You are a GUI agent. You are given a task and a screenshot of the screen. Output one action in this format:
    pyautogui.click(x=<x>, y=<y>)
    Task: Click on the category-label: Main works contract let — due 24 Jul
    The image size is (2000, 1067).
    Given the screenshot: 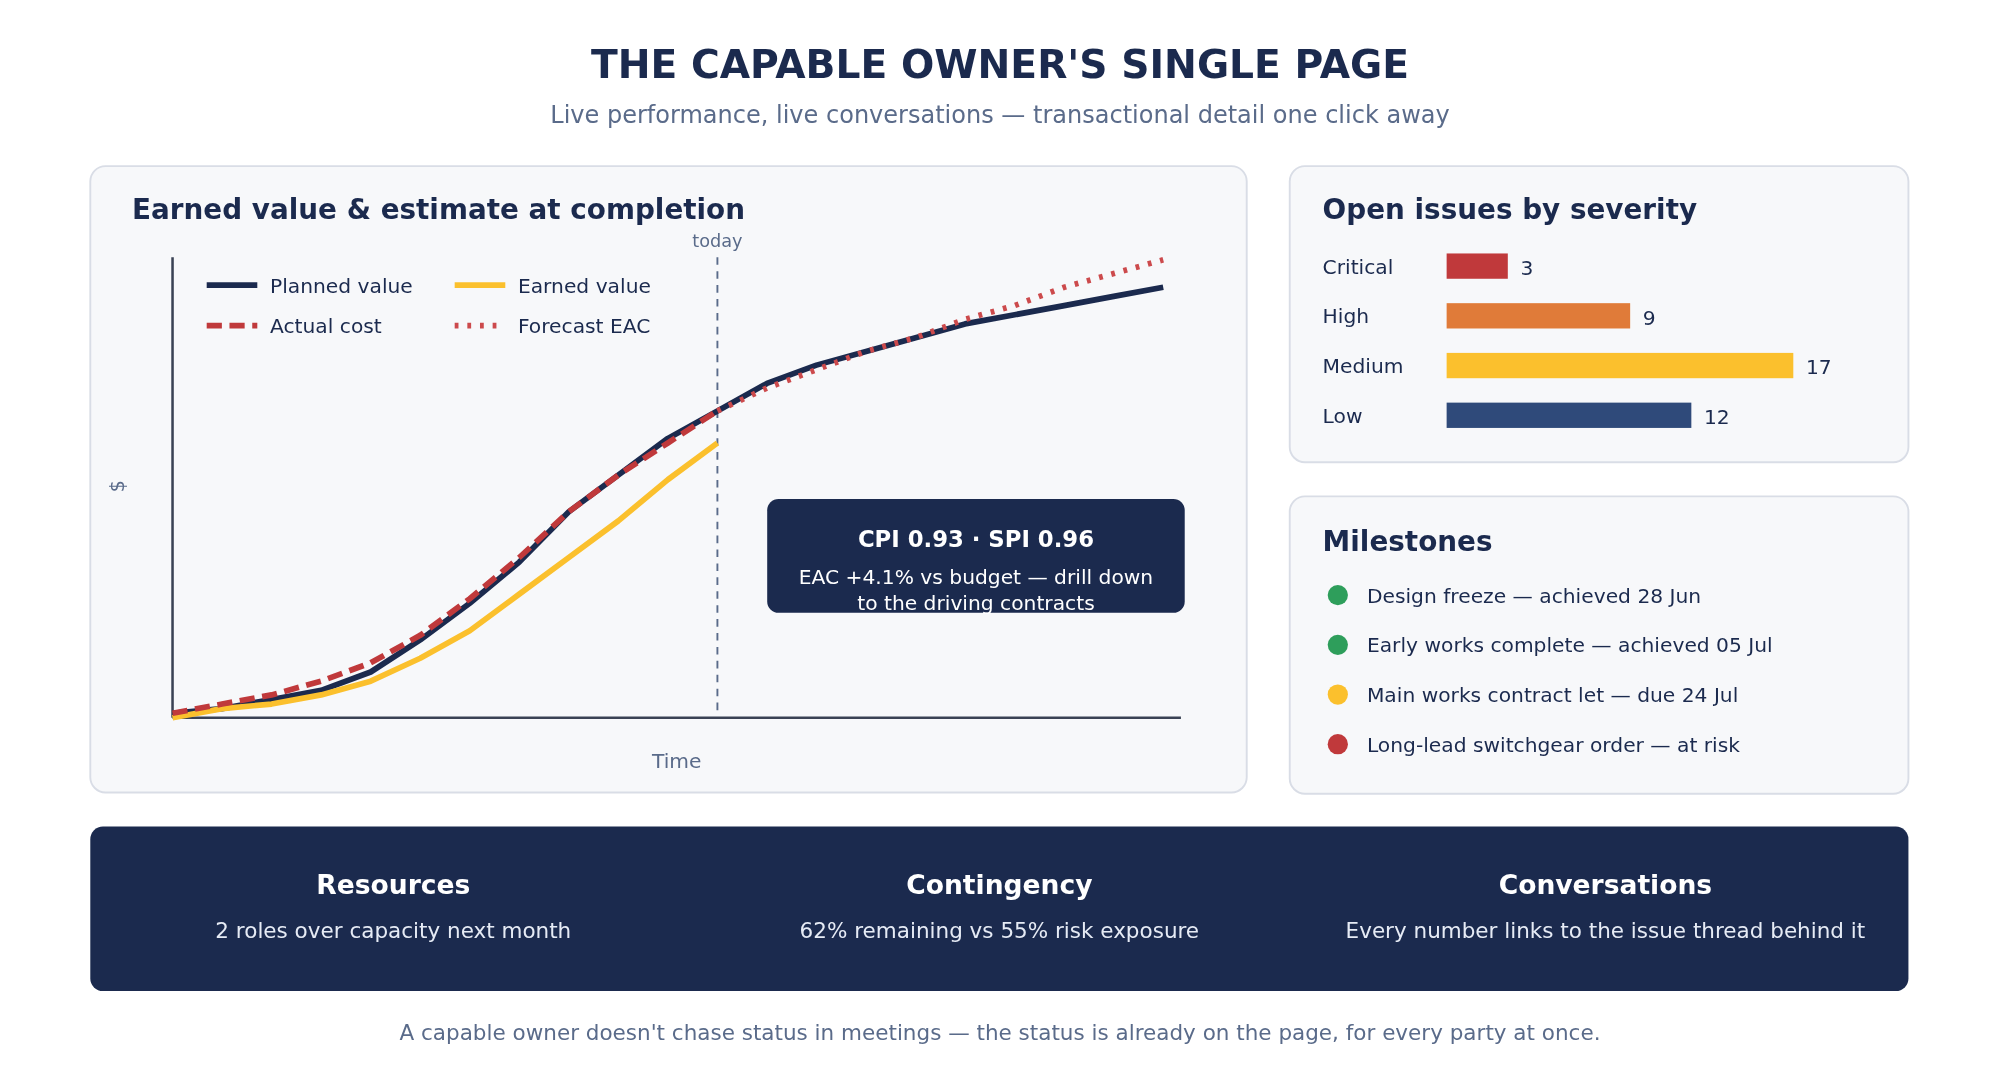 What is the action you would take?
    pyautogui.click(x=1552, y=695)
    